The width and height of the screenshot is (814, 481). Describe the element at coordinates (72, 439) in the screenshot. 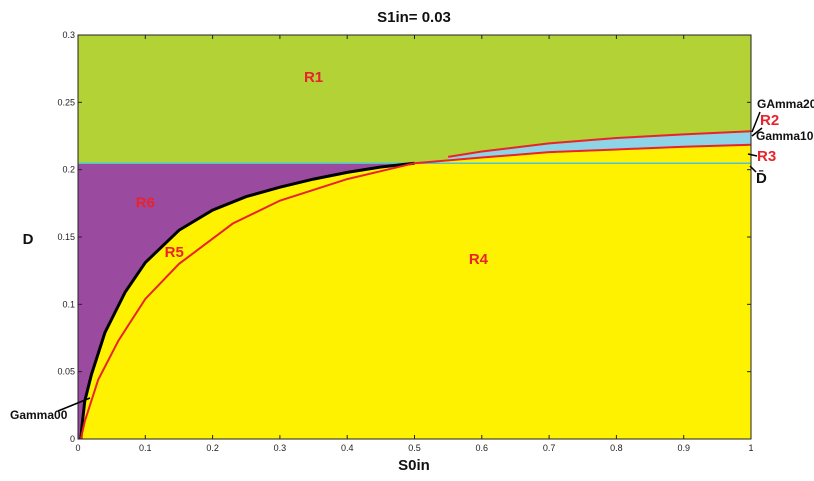

I see `y-tick-label: 0` at that location.